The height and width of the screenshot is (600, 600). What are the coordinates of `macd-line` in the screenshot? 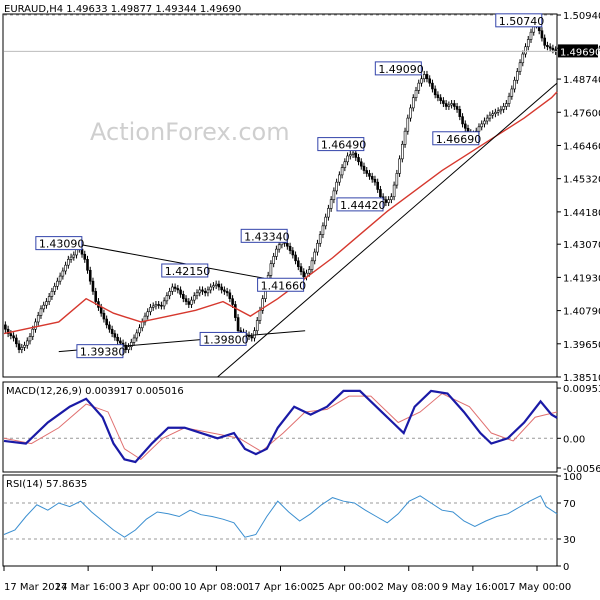 It's located at (280, 426).